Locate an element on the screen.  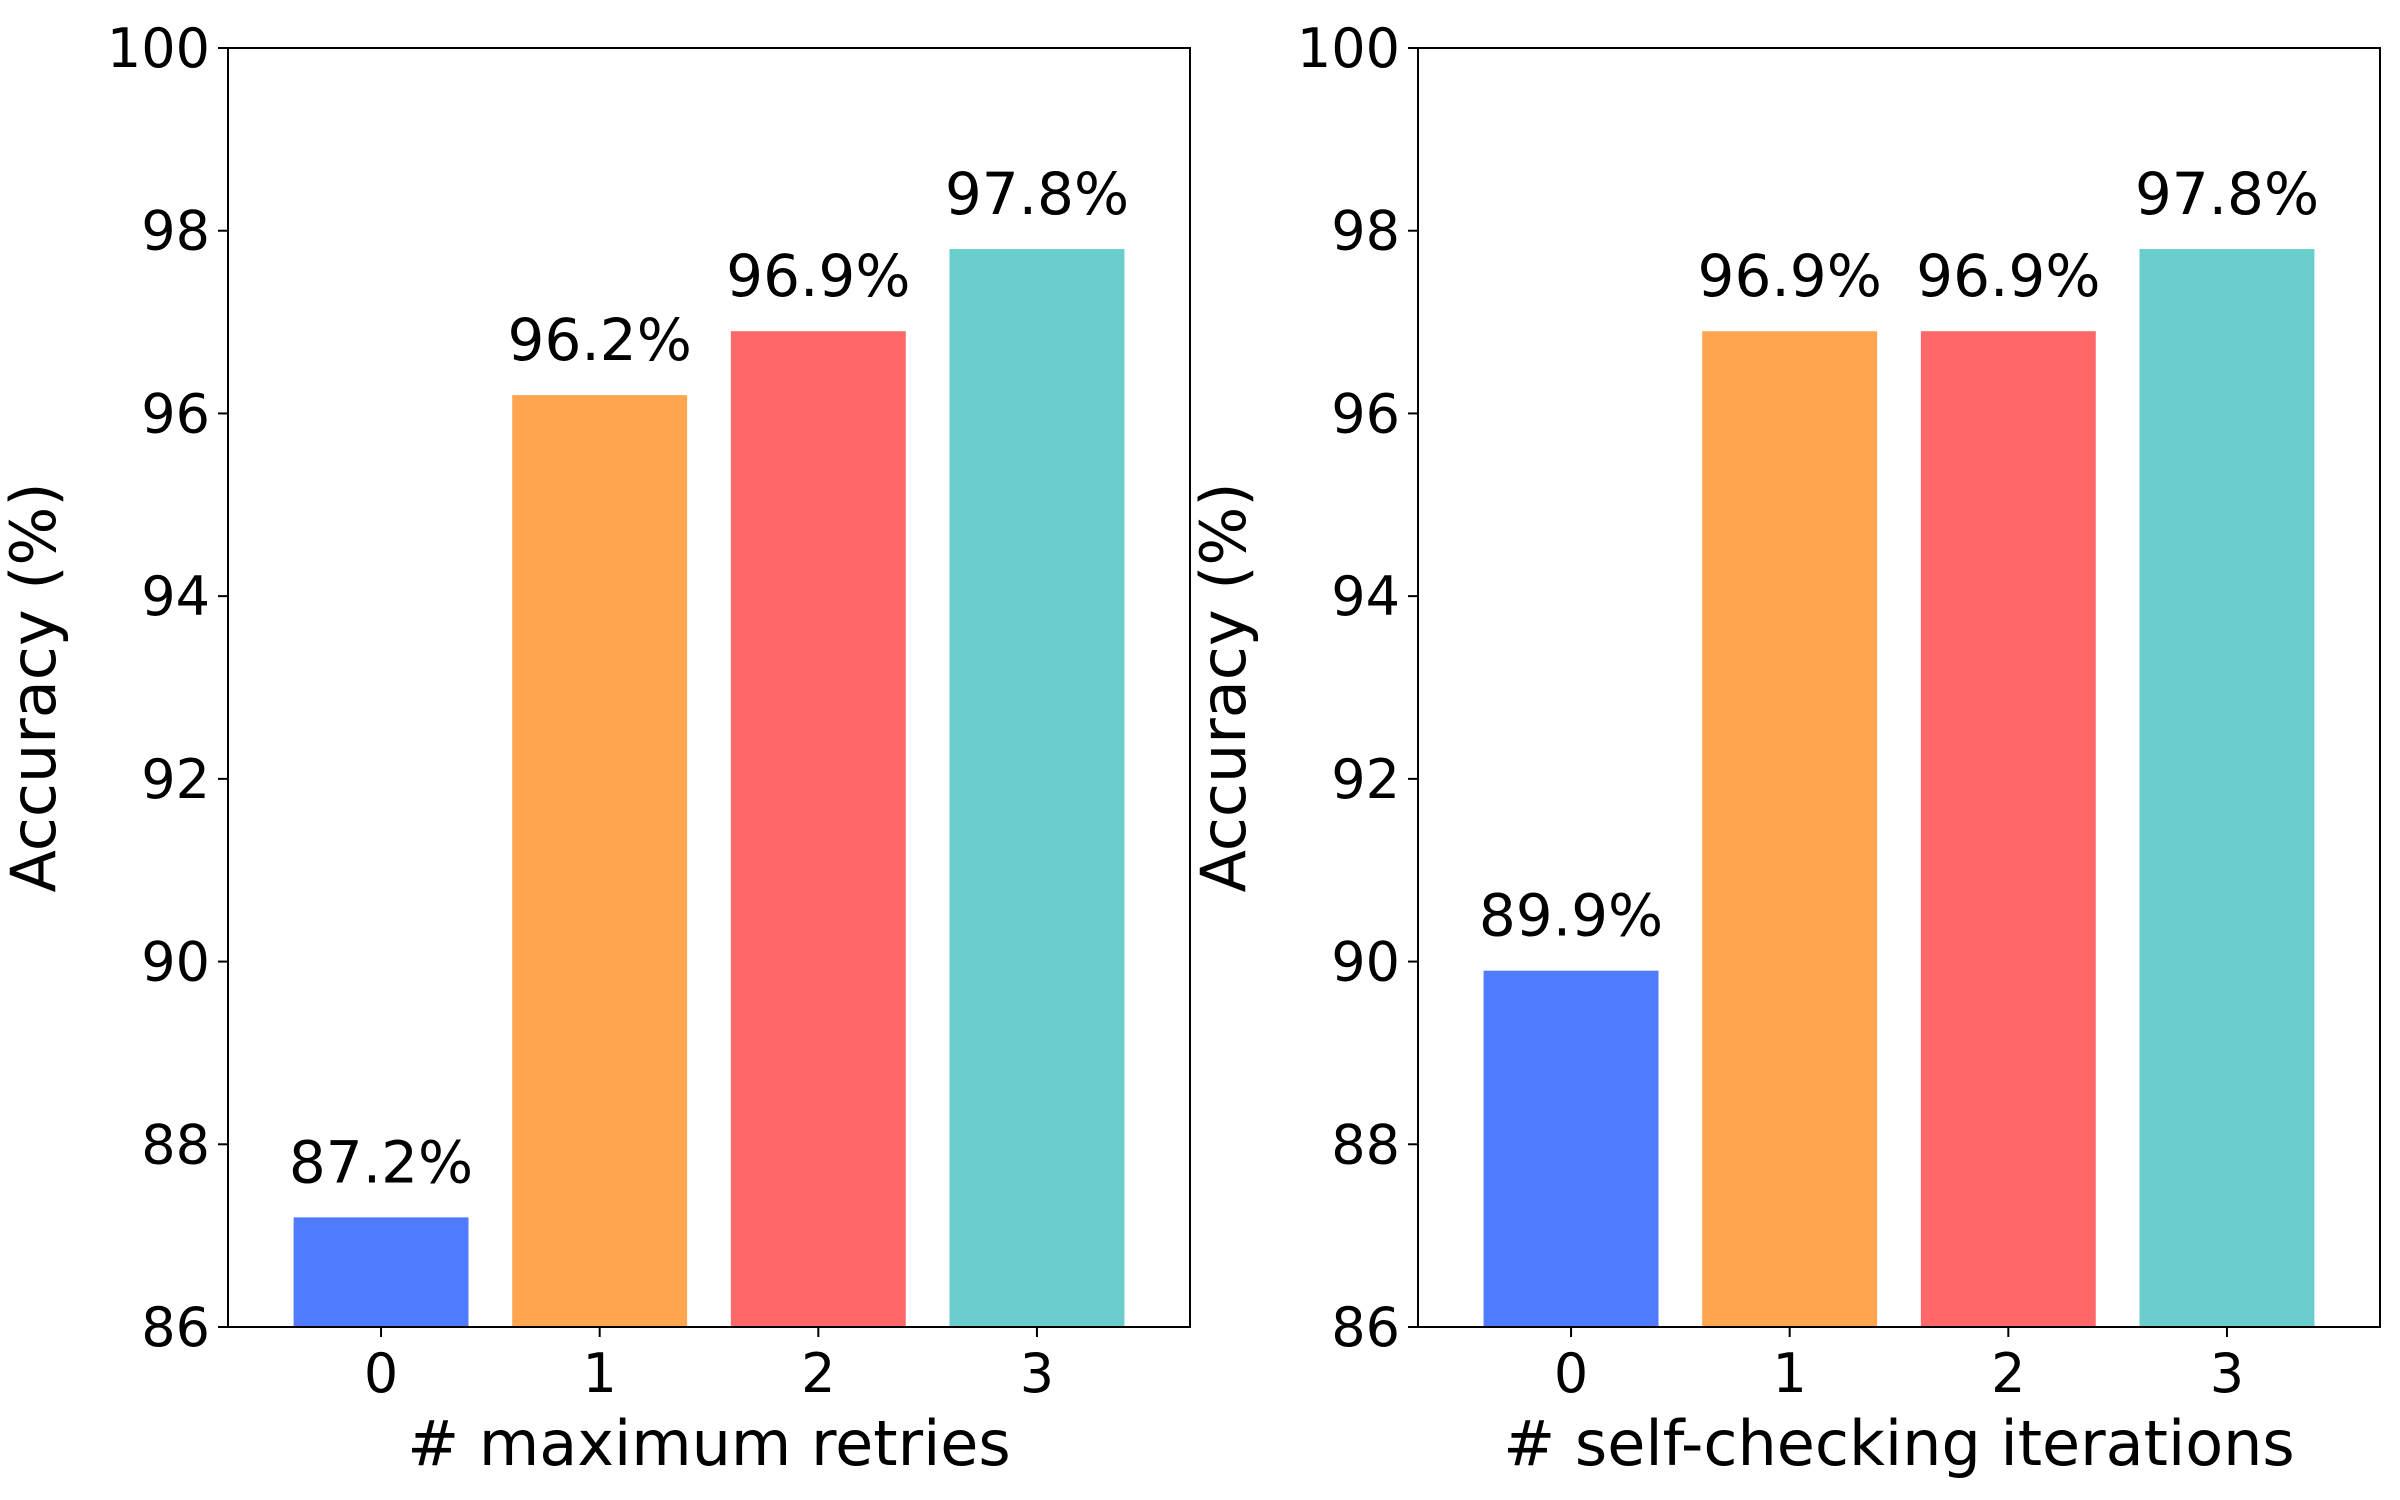
left-bar-label-2: 96.9% is located at coordinates (818, 276).